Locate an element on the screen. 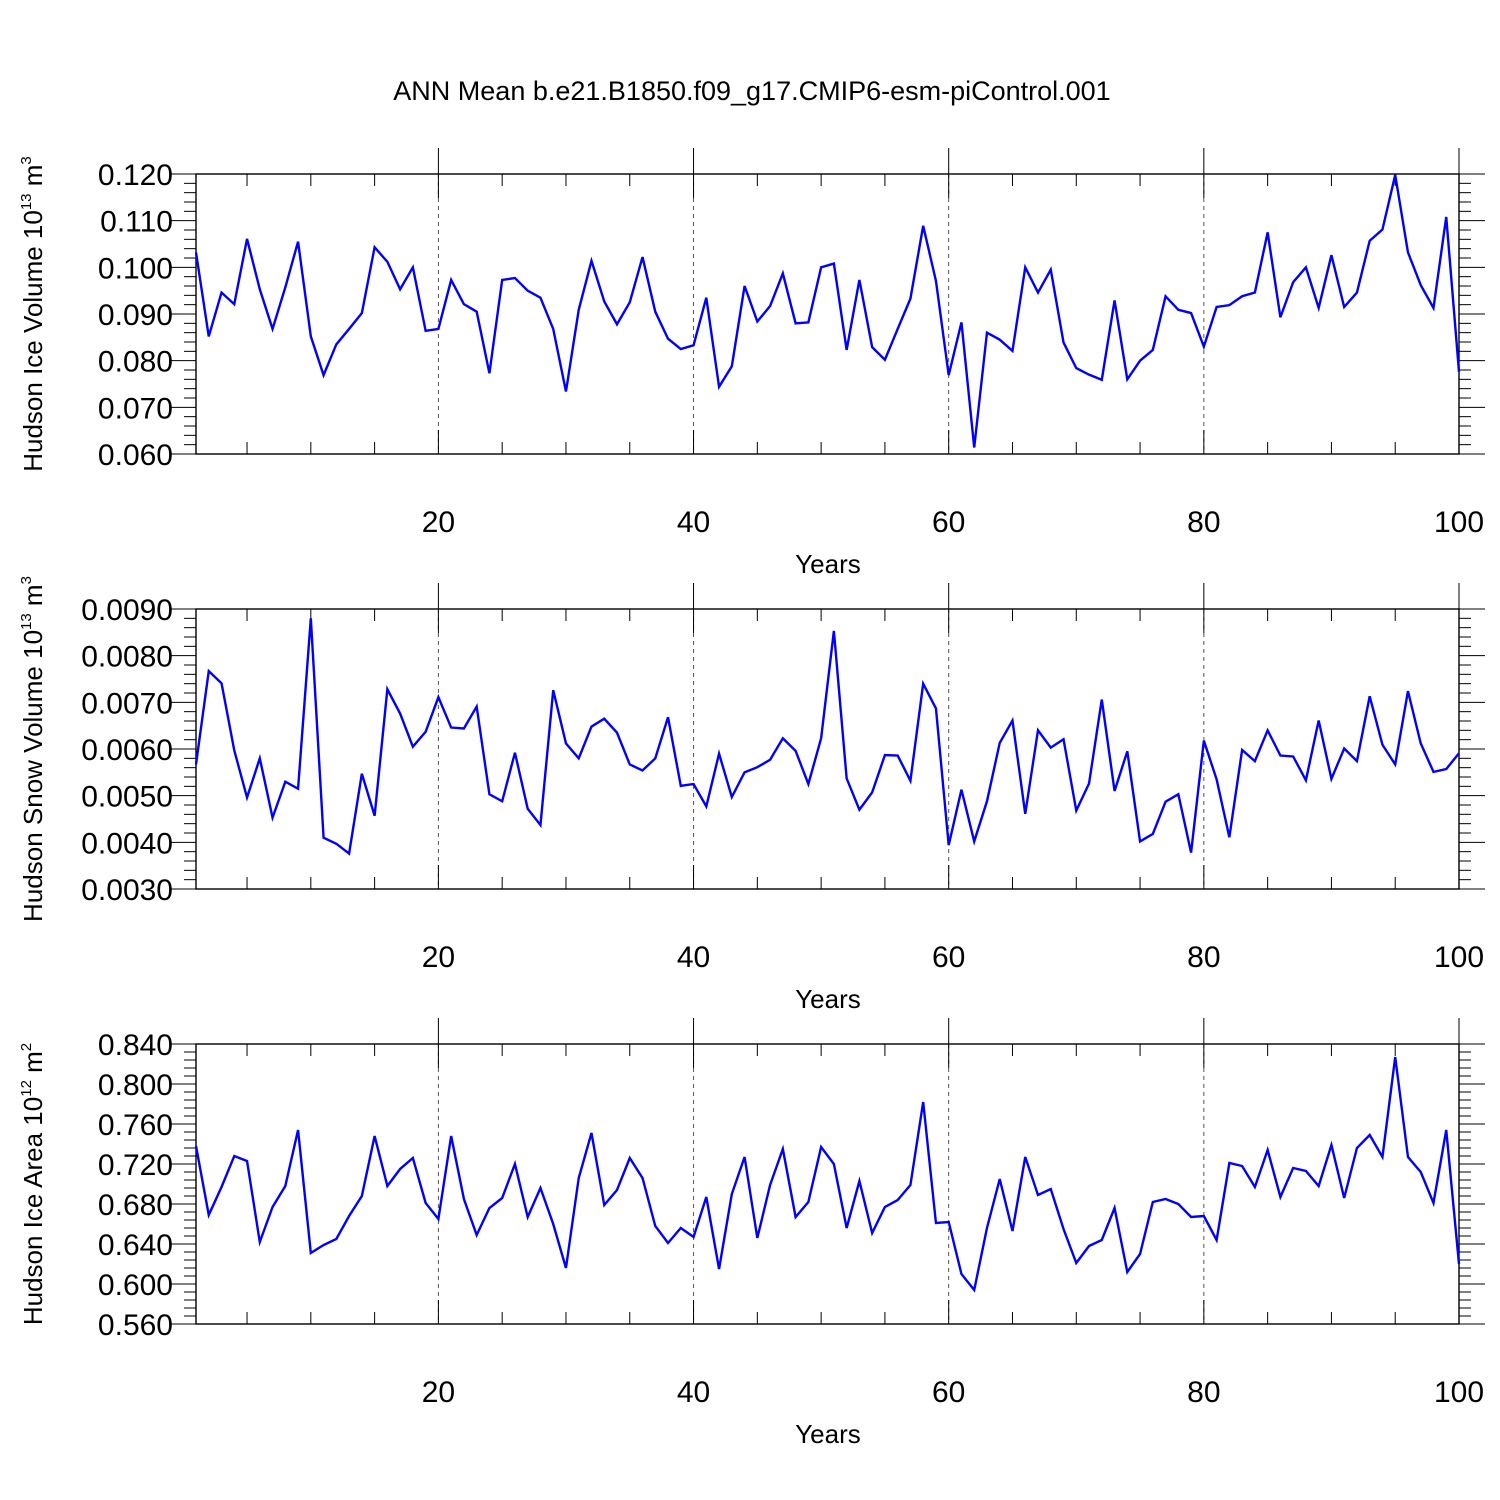 The width and height of the screenshot is (1500, 1500). y-tick-label: 0.760 is located at coordinates (135, 1125).